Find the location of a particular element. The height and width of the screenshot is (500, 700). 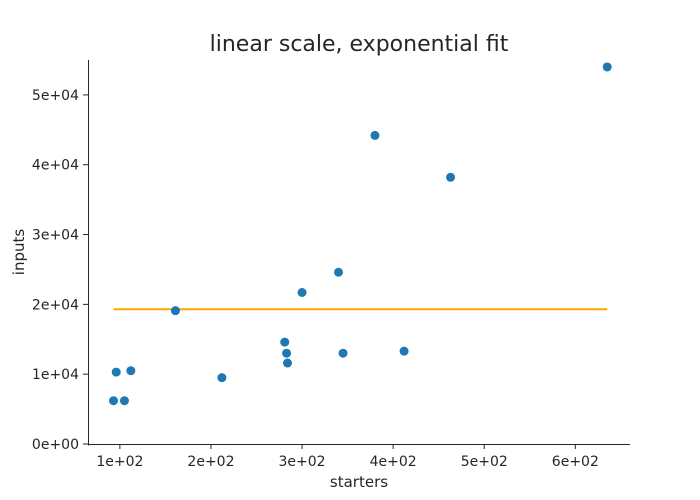

y-axis-label: inputs is located at coordinates (19, 252).